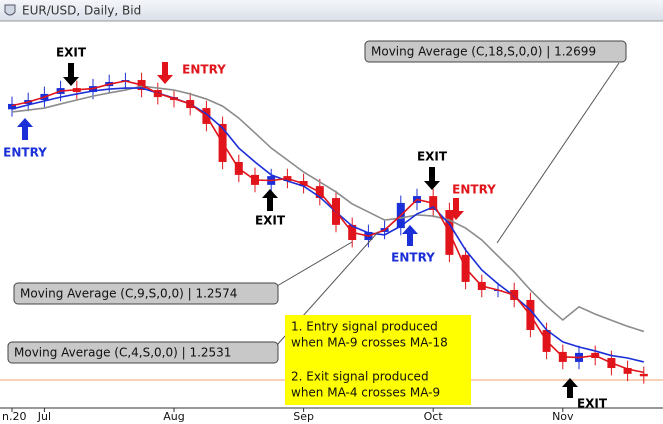 The width and height of the screenshot is (663, 424). What do you see at coordinates (331, 10) in the screenshot?
I see `title-bar` at bounding box center [331, 10].